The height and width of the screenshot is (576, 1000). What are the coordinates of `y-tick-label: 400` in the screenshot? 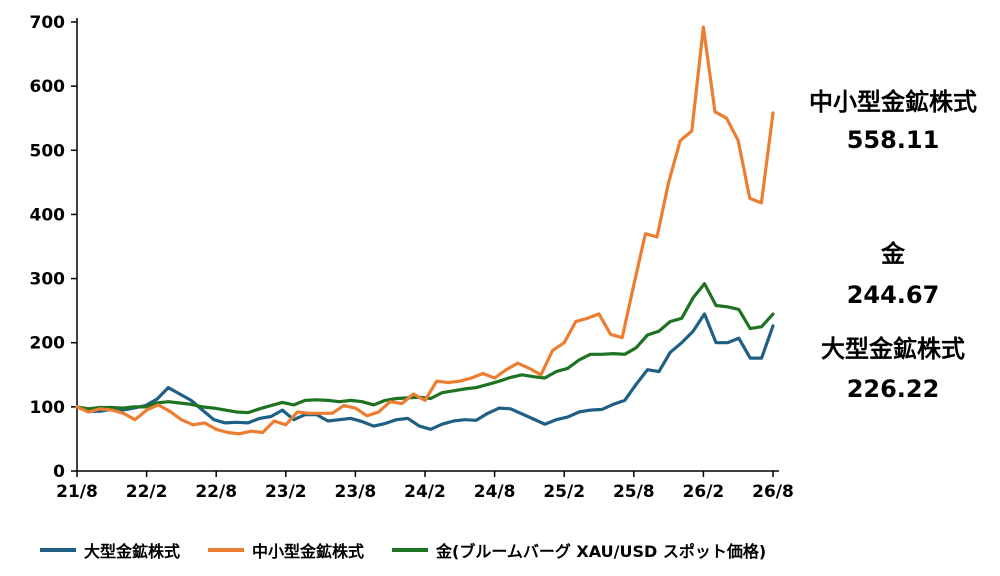 It's located at (48, 215).